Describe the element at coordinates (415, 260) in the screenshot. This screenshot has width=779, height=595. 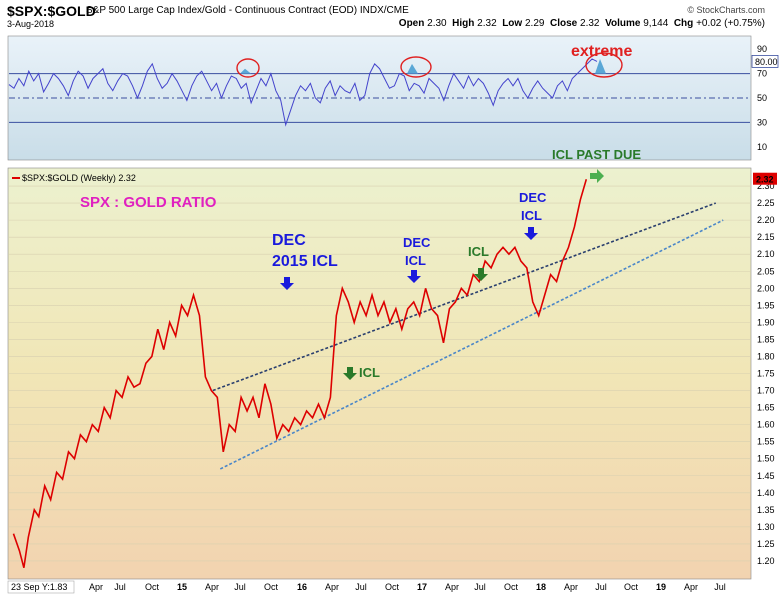
I see `annotation-dec2016-line2: ICL` at that location.